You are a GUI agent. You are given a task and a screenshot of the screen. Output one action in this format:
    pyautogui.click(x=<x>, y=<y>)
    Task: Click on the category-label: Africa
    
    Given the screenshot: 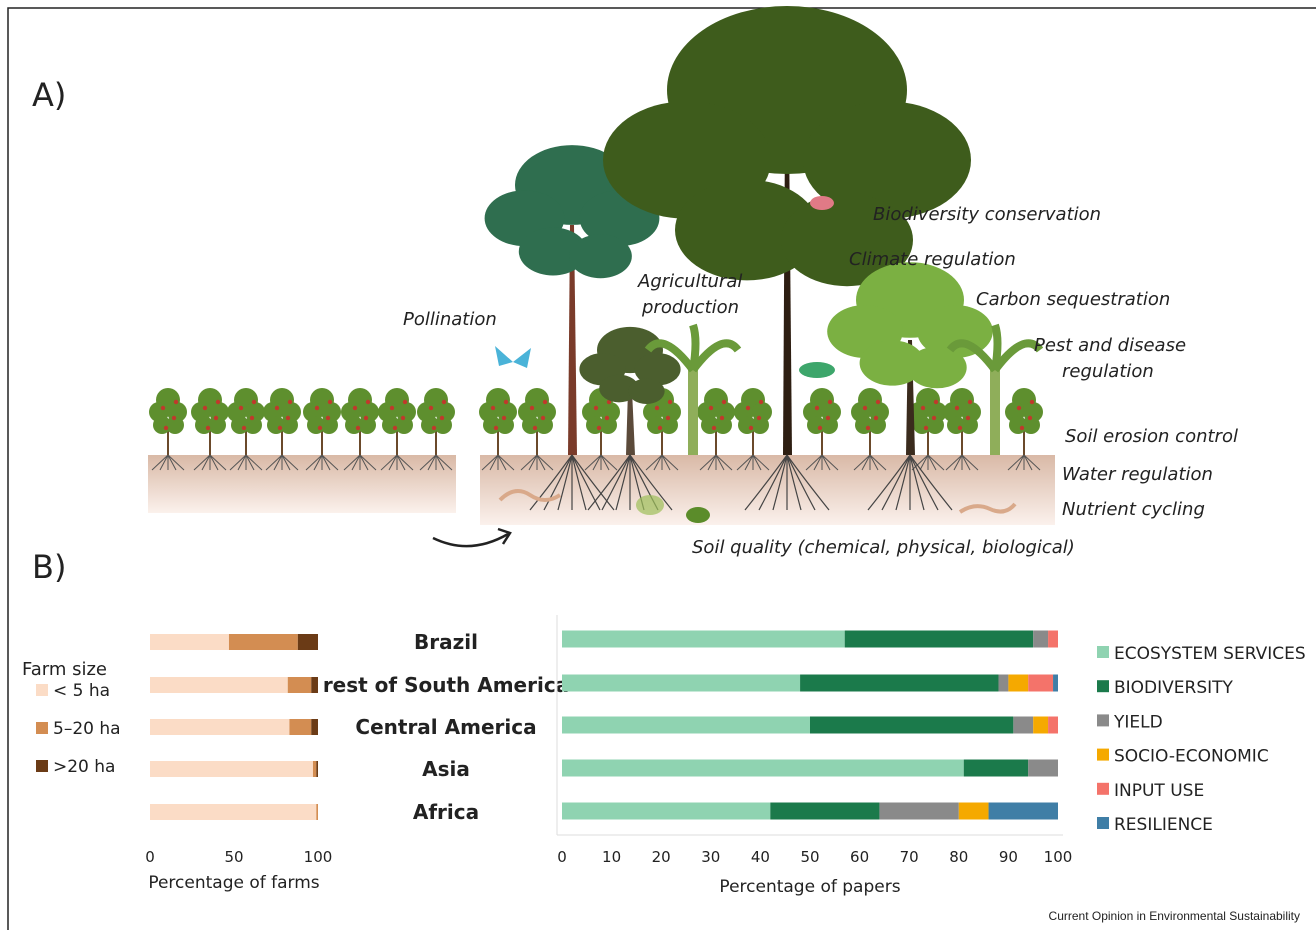 What is the action you would take?
    pyautogui.click(x=446, y=812)
    